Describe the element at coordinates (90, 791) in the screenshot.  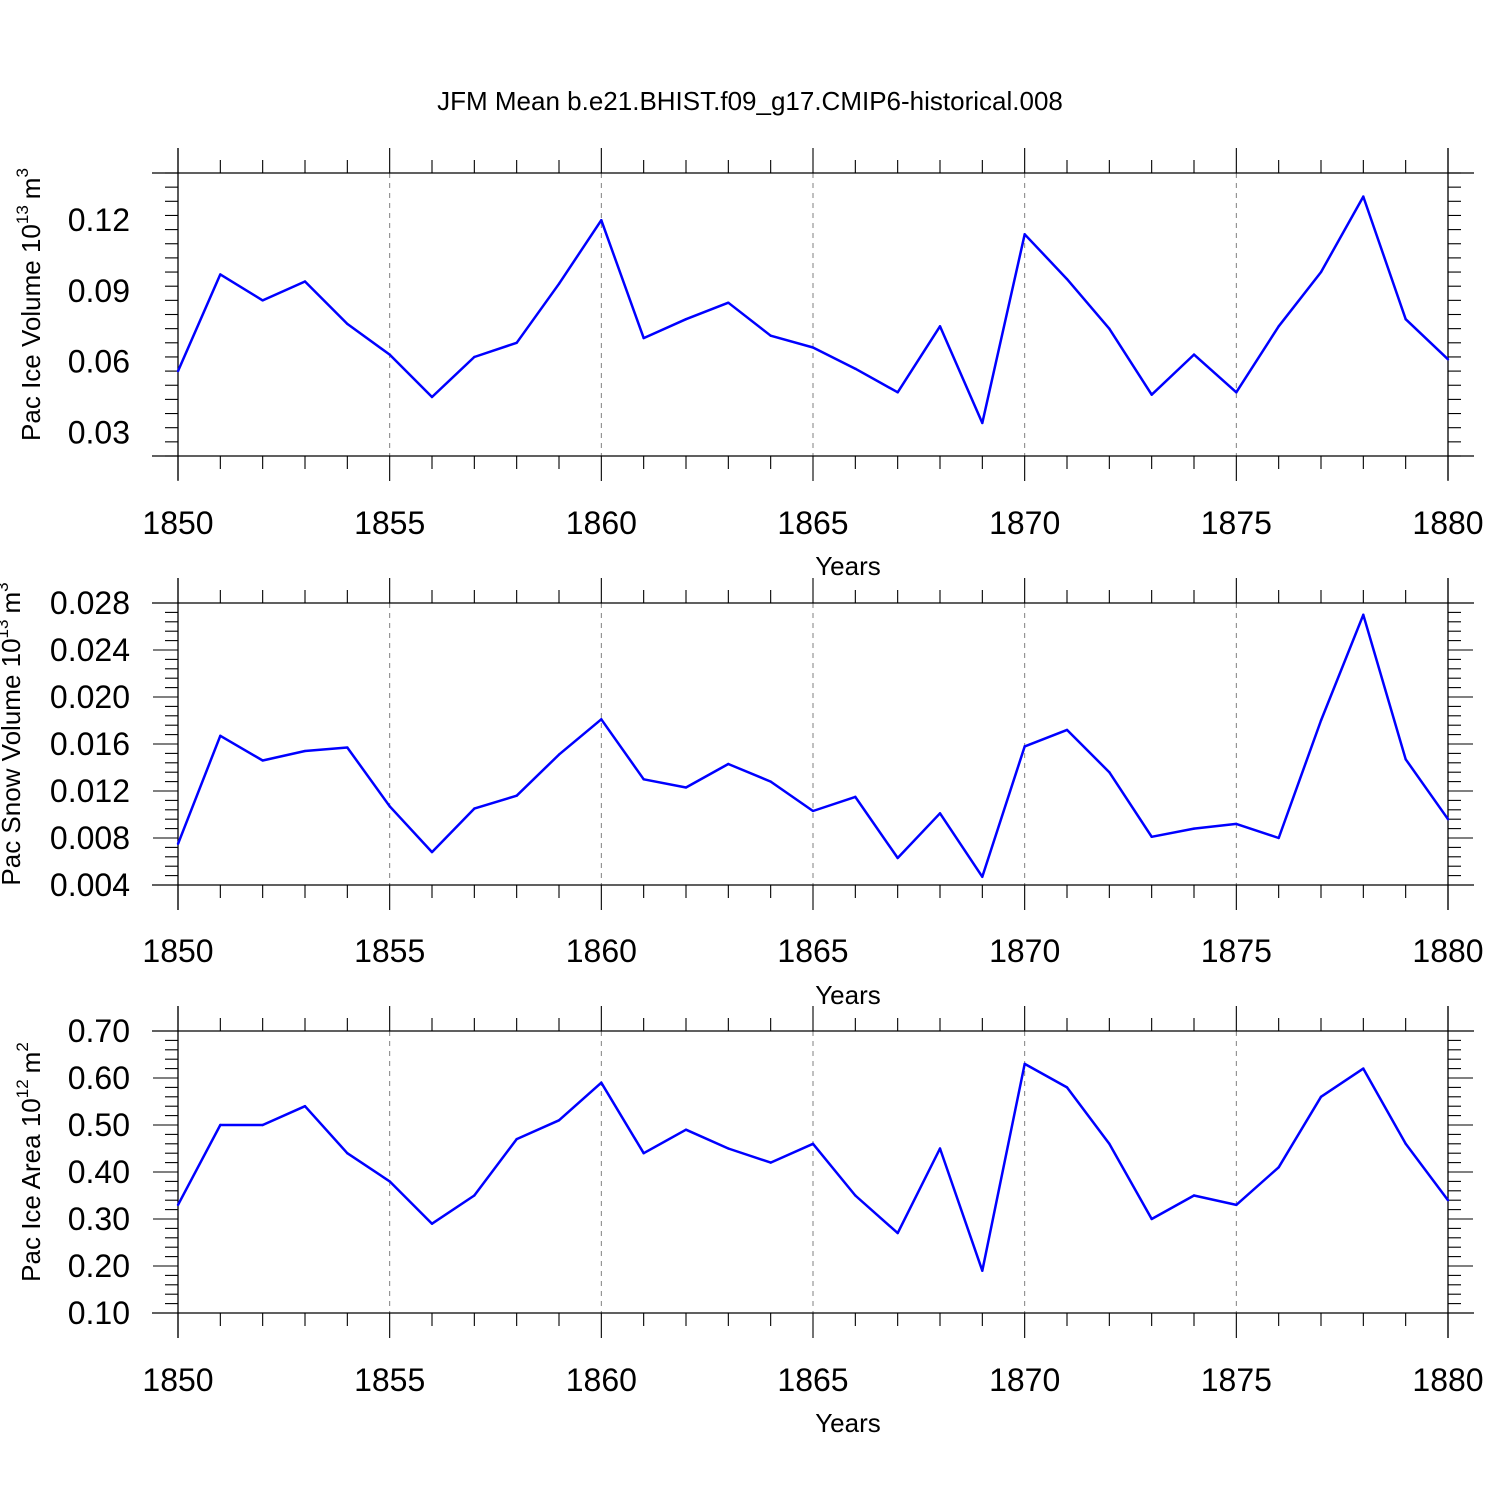
I see `y-tick-label: 0.012` at that location.